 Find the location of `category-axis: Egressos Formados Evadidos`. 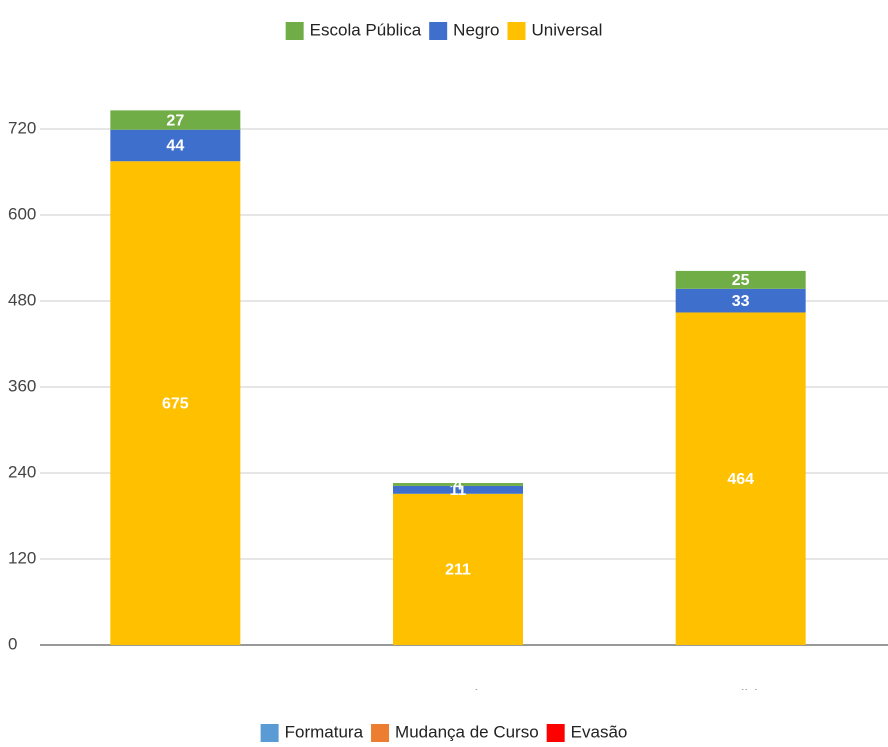

category-axis: Egressos Formados Evadidos is located at coordinates (458, 695).